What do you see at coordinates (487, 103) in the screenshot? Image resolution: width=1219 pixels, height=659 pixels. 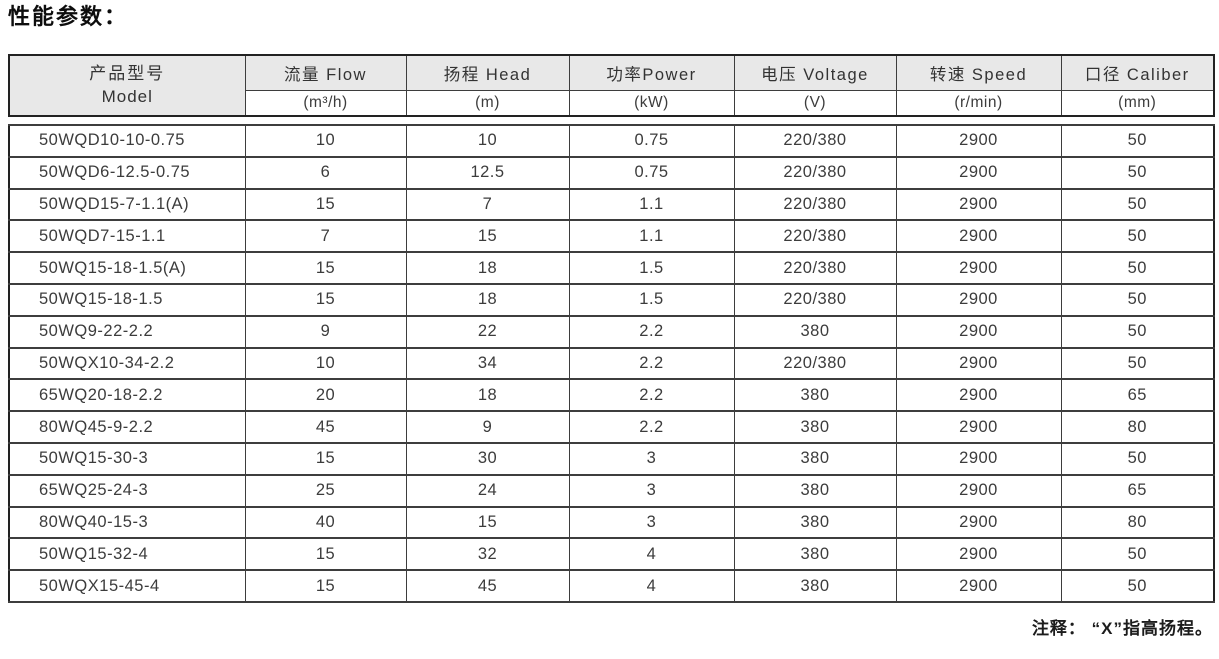 I see `unit-cell: (m)` at bounding box center [487, 103].